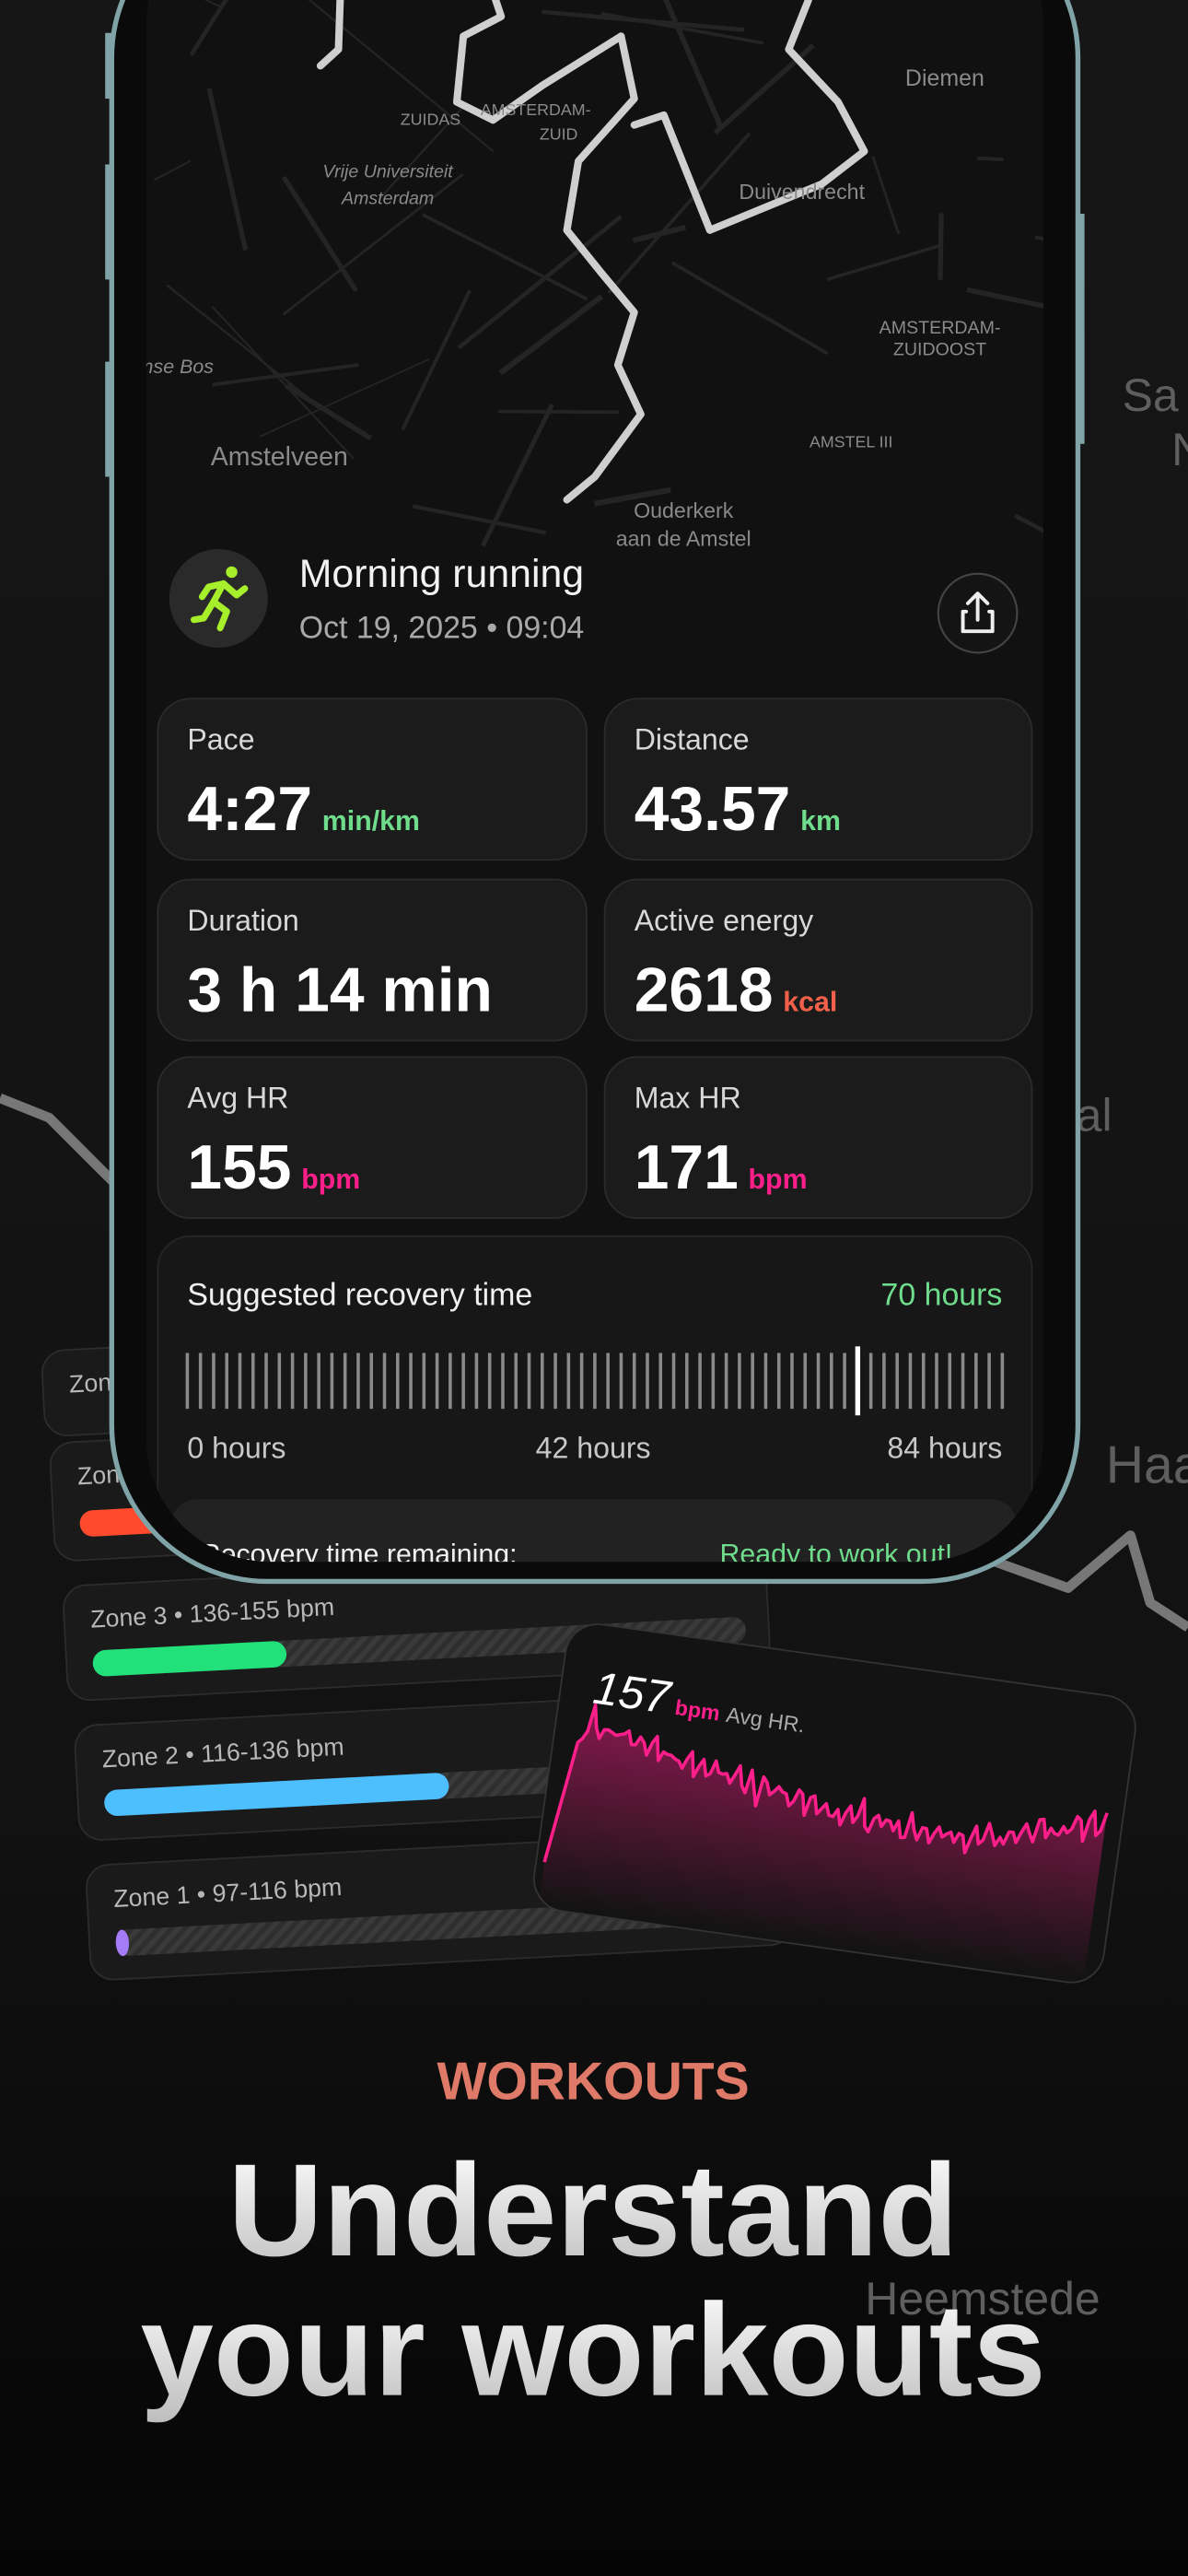 Image resolution: width=1188 pixels, height=2576 pixels. What do you see at coordinates (945, 1448) in the screenshot?
I see `scale-label: 84 hours` at bounding box center [945, 1448].